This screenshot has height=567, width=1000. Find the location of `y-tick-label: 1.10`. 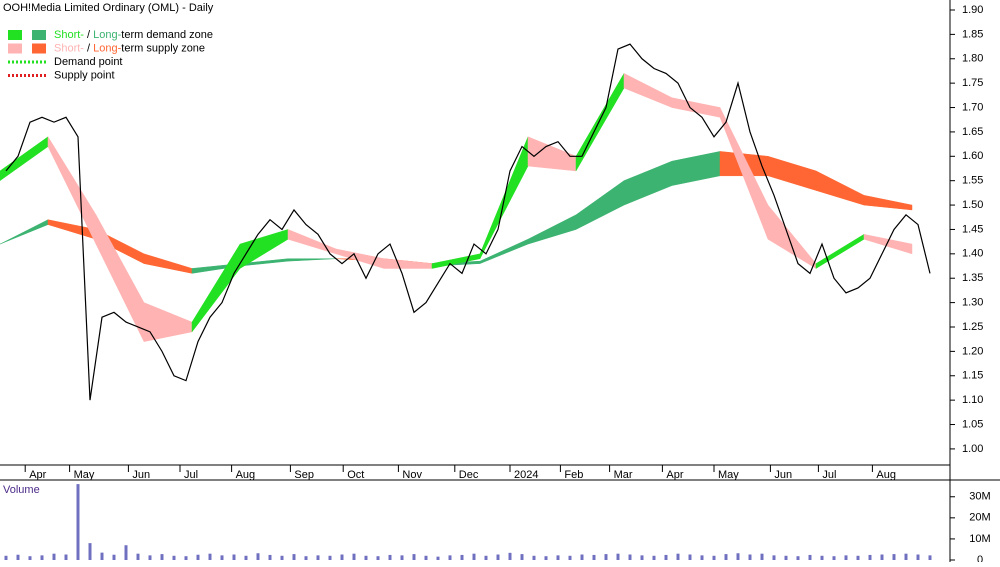

y-tick-label: 1.10 is located at coordinates (972, 400).